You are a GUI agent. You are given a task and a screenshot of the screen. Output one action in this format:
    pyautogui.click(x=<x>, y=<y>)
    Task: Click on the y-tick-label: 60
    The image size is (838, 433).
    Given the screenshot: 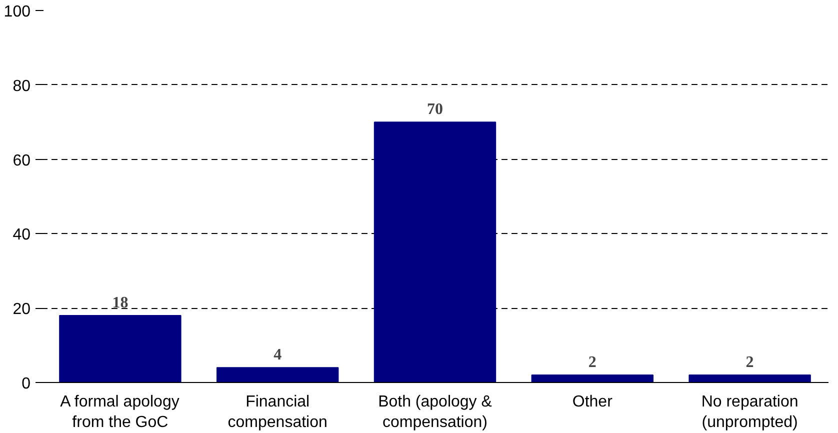 What is the action you would take?
    pyautogui.click(x=21, y=161)
    